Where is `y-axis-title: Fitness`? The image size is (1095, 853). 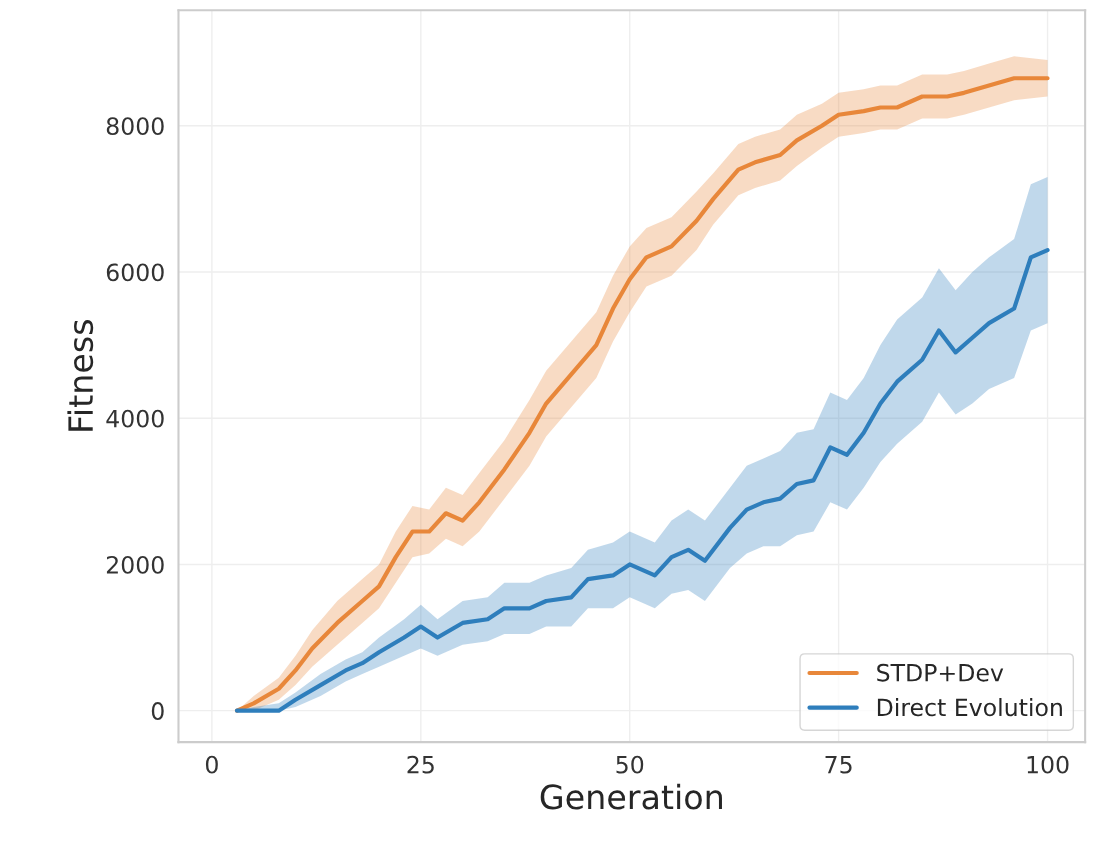 y-axis-title: Fitness is located at coordinates (80, 375).